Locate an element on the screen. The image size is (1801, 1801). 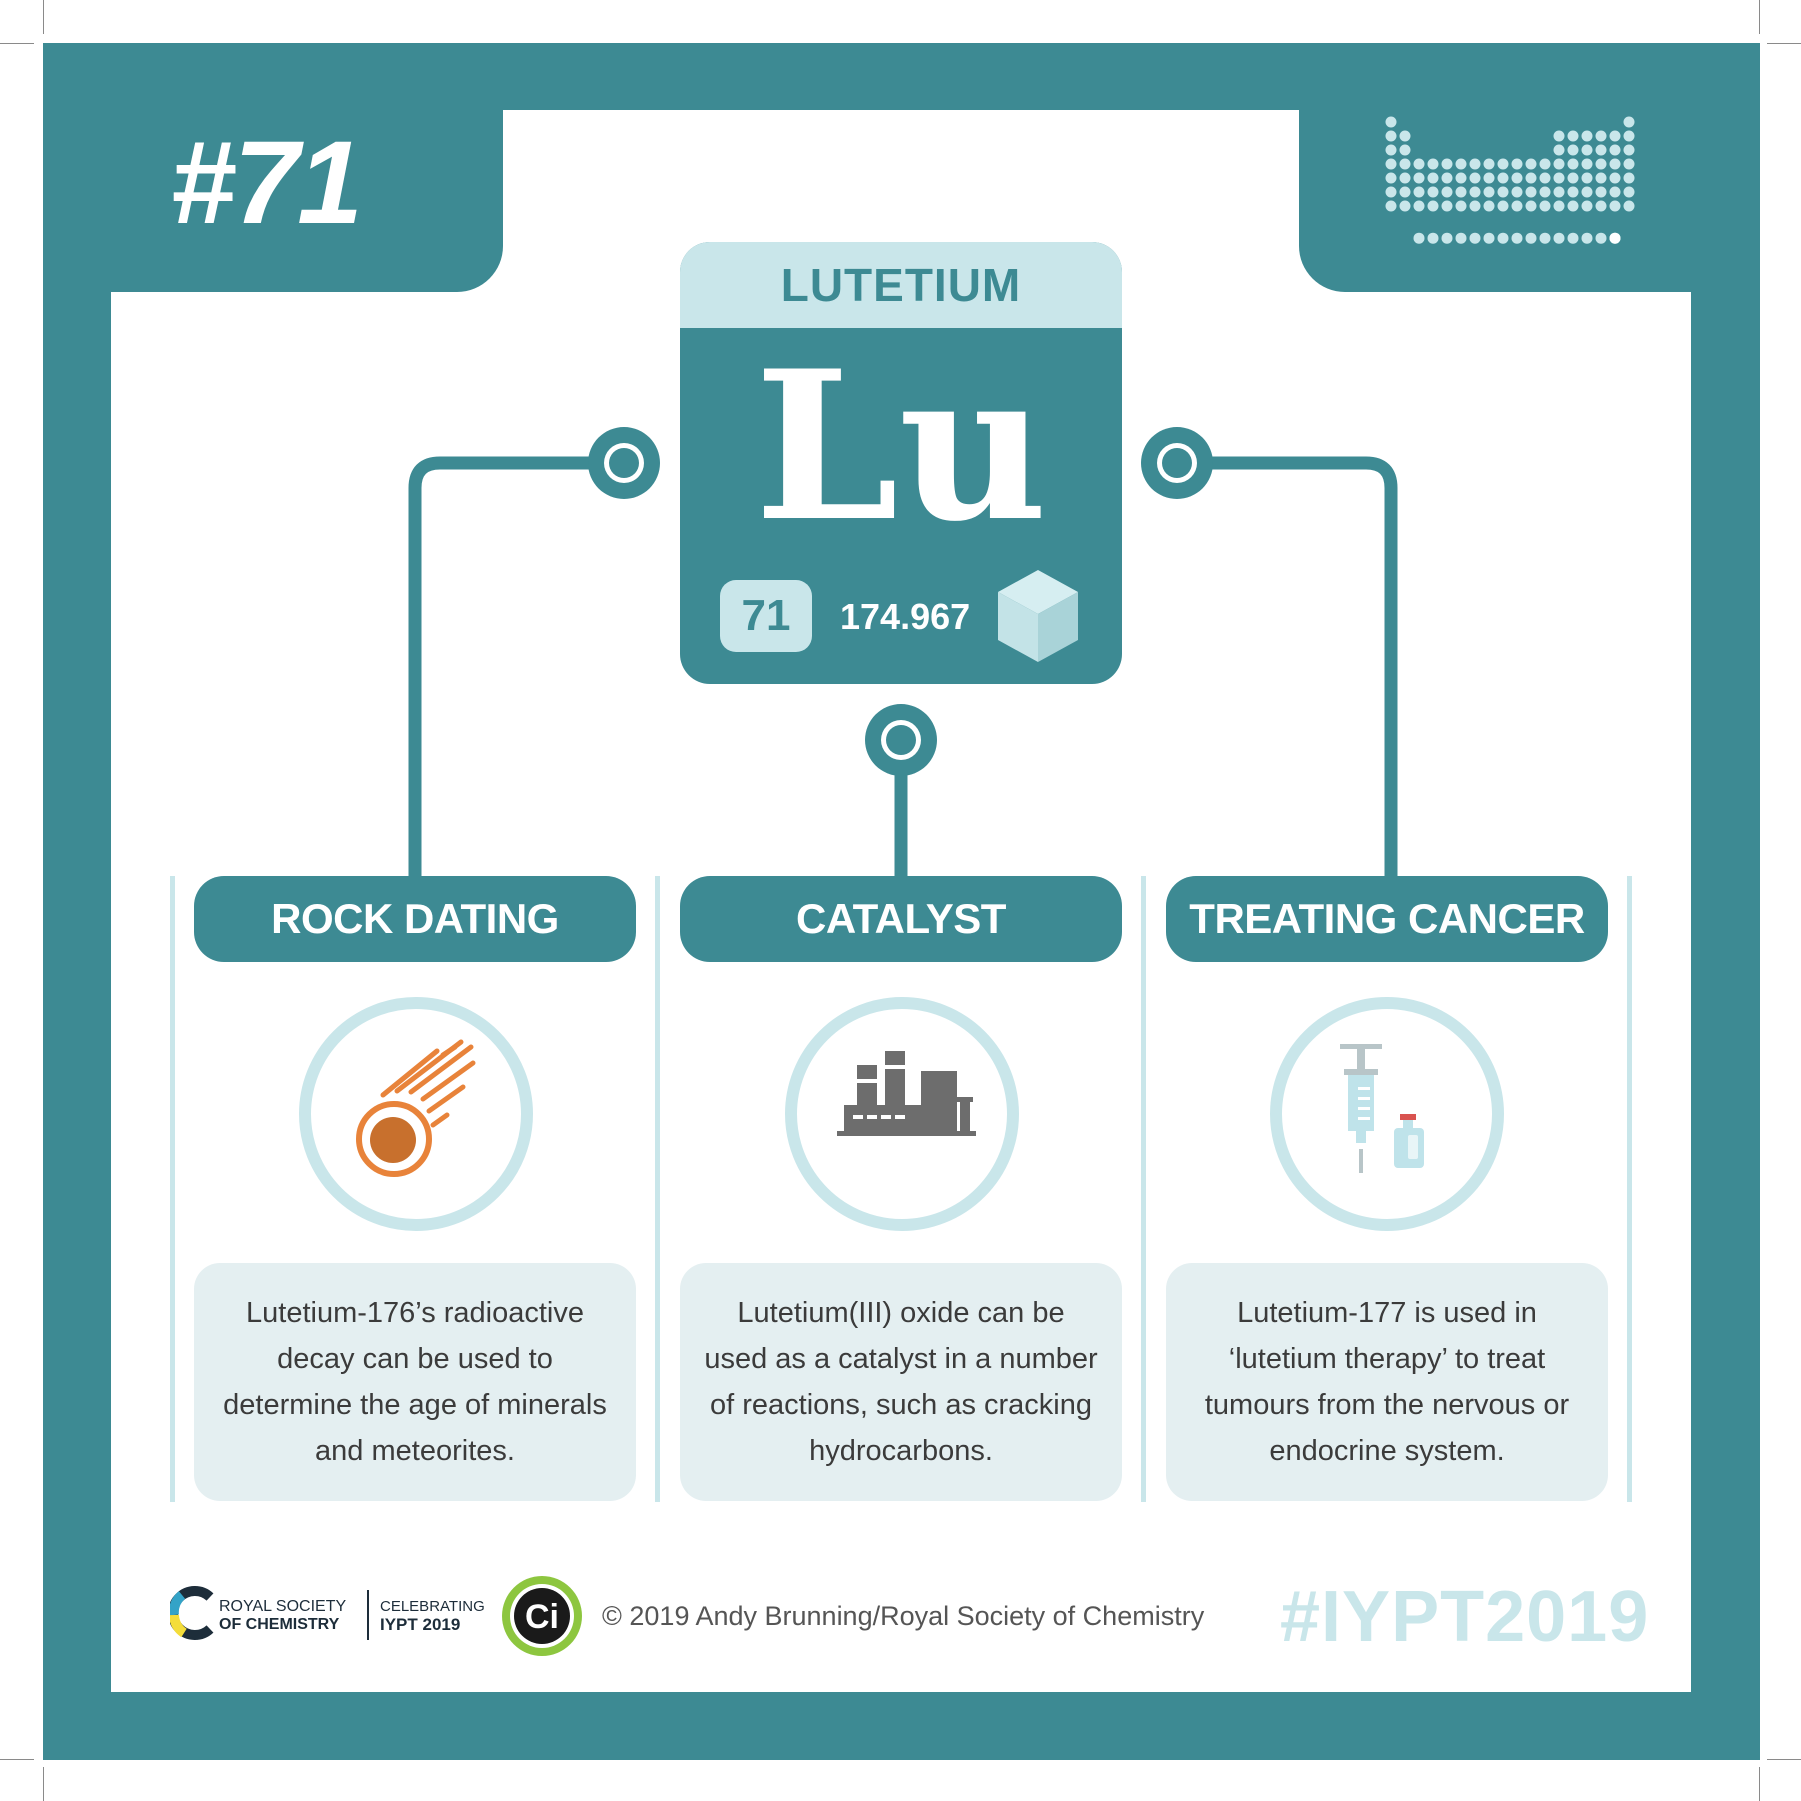
number-tab is located at coordinates (307, 201).